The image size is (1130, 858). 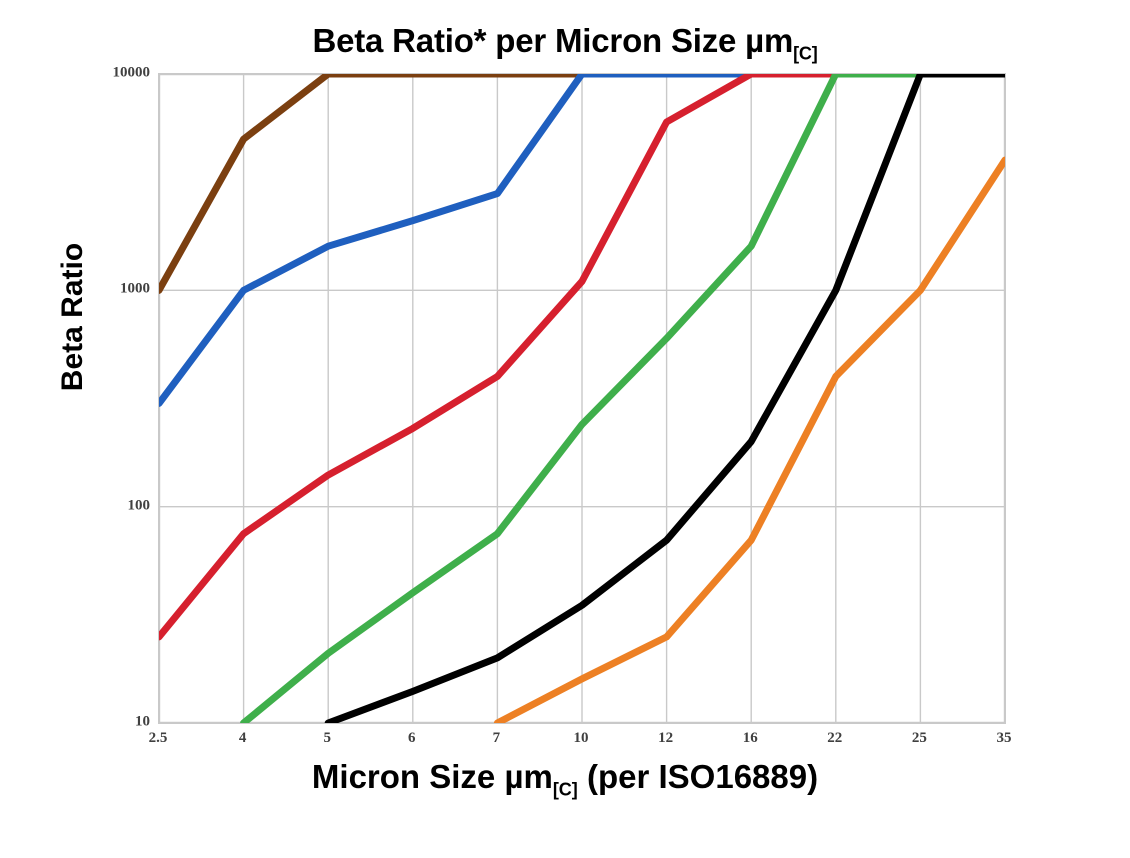 What do you see at coordinates (919, 738) in the screenshot?
I see `x-axis-tick-label: 25` at bounding box center [919, 738].